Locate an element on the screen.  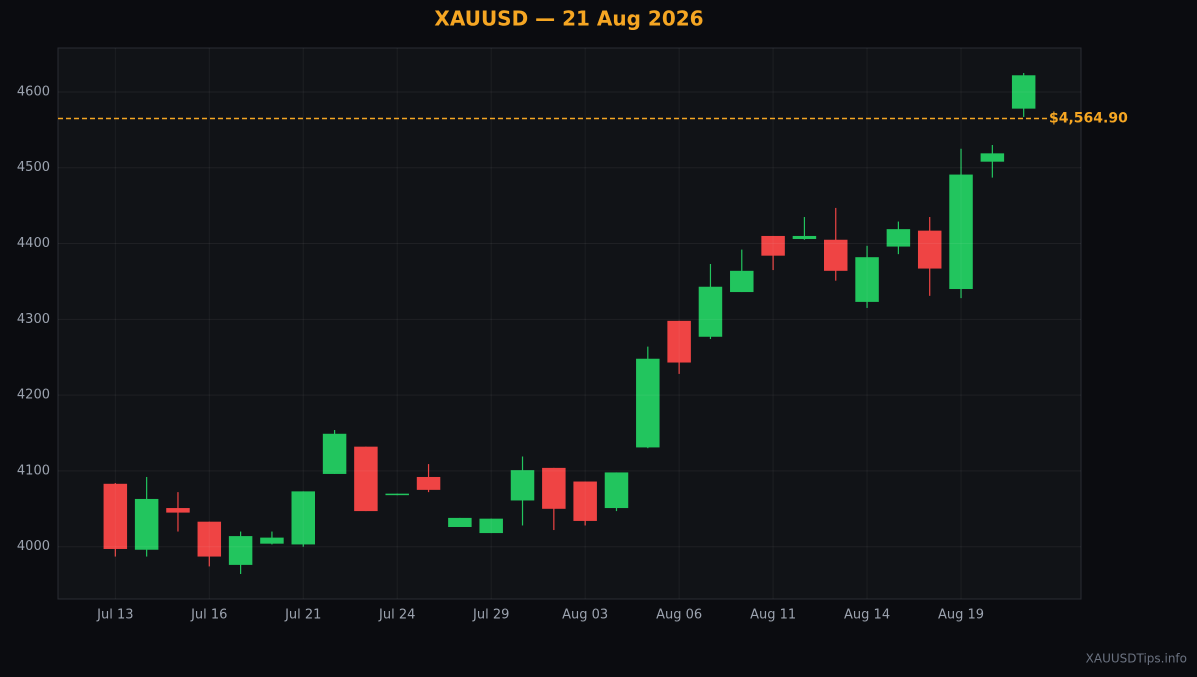
y-tick-label: 4000 is located at coordinates (33, 546).